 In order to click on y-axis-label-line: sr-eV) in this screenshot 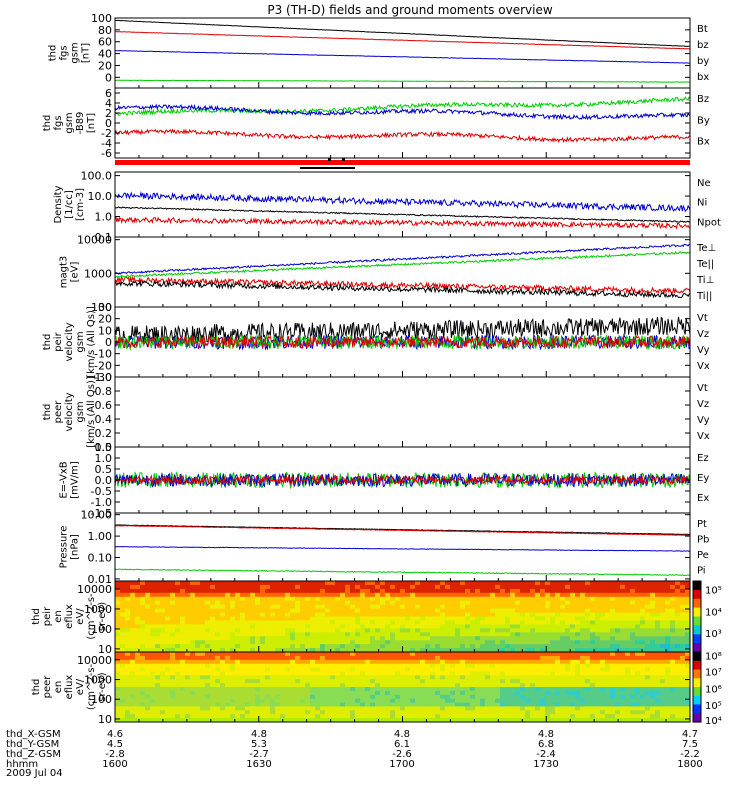, I will do `click(102, 686)`.